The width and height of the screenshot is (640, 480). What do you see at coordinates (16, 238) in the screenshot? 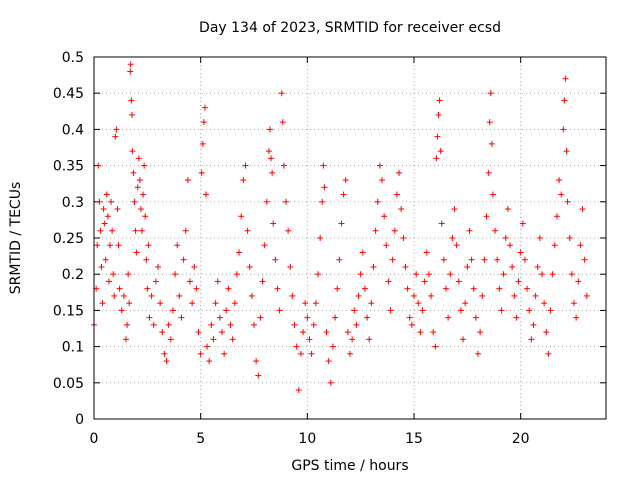
I see `y-axis-label: SRMTID / TECUs` at bounding box center [16, 238].